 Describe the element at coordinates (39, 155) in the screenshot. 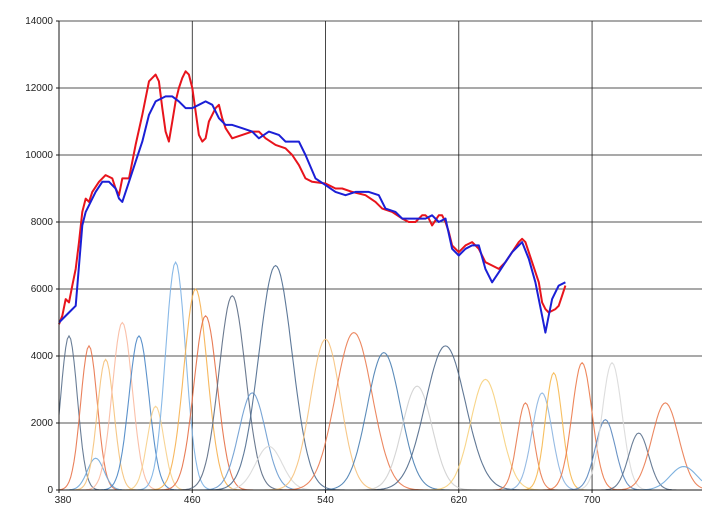

I see `y-tick-label: 10000` at that location.